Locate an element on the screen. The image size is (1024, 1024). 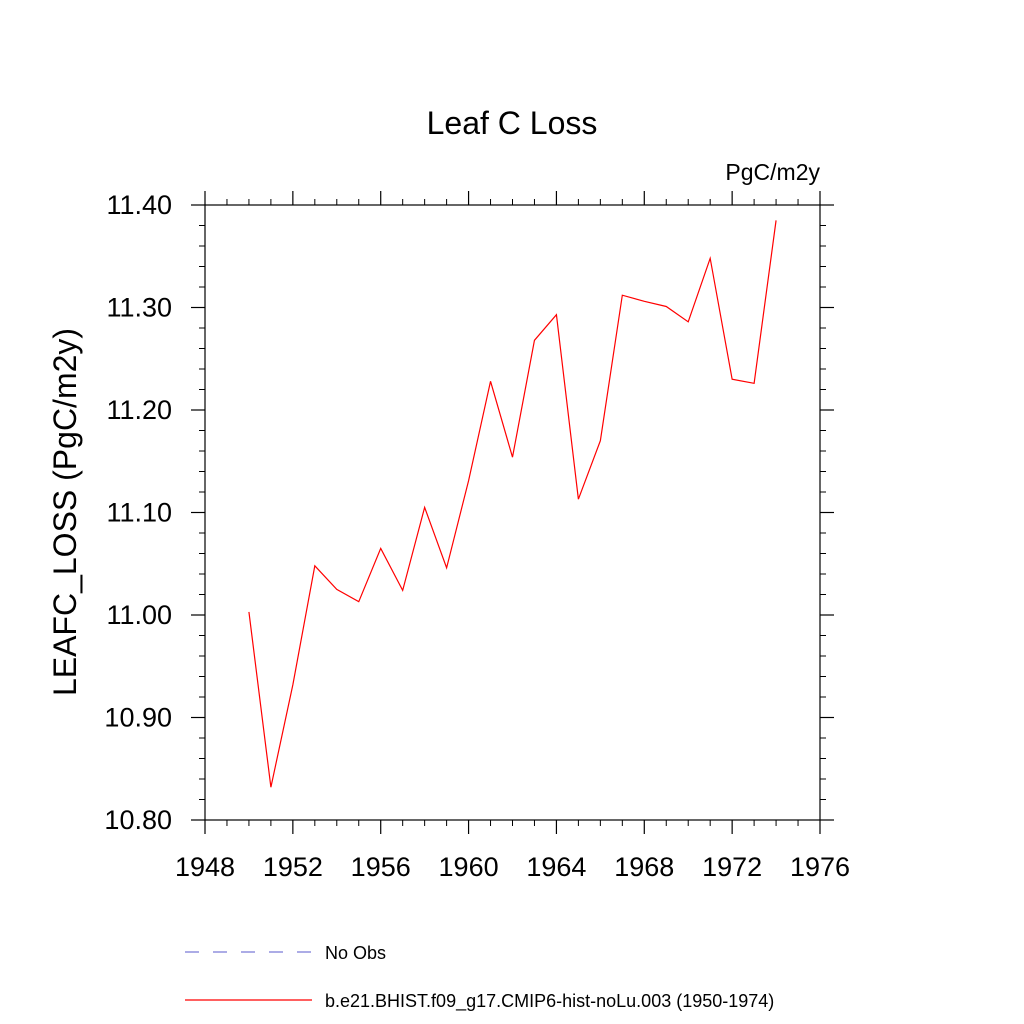
y-axis-label: LEAFC_LOSS (PgC/m2y) is located at coordinates (65, 512).